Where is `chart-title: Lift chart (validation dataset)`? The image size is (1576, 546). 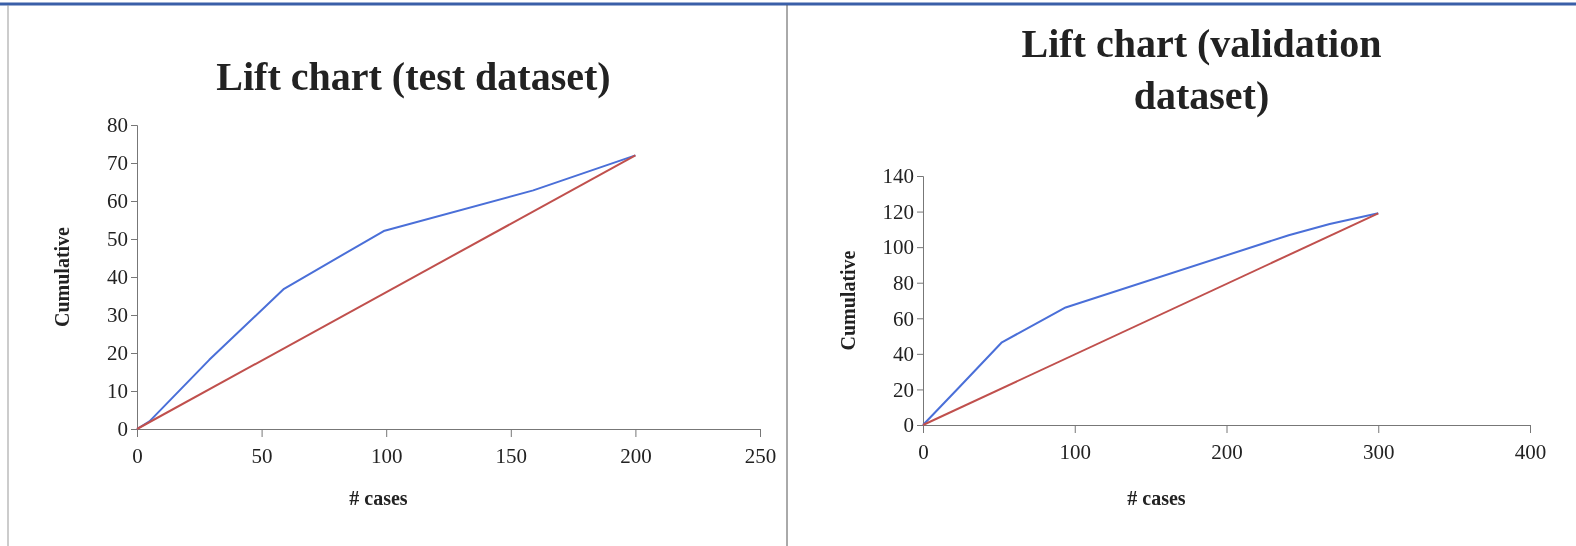
chart-title: Lift chart (validation dataset) is located at coordinates (1201, 69).